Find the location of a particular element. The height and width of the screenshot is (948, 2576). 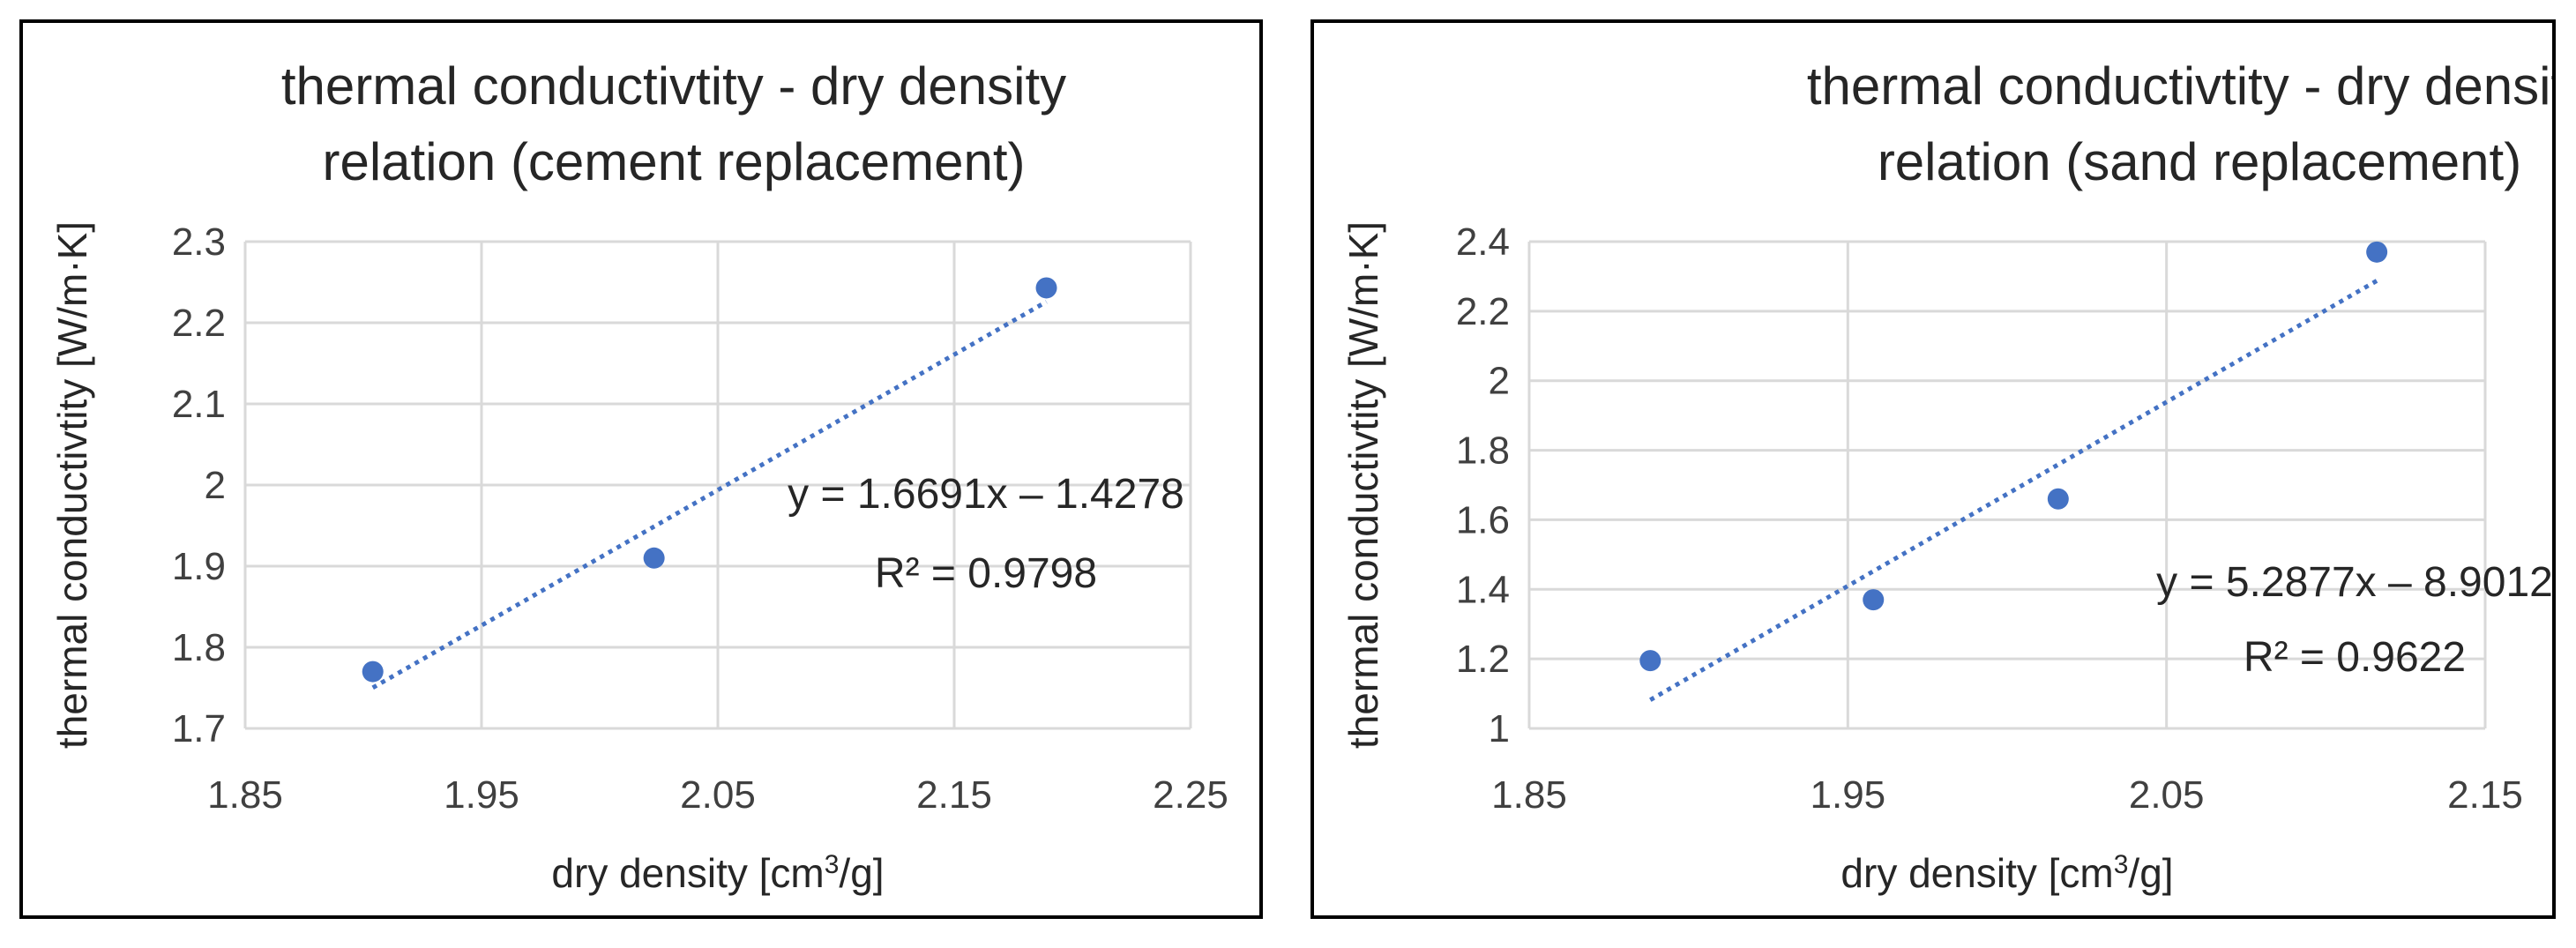

y-tick-label: 1.4 is located at coordinates (1483, 589).